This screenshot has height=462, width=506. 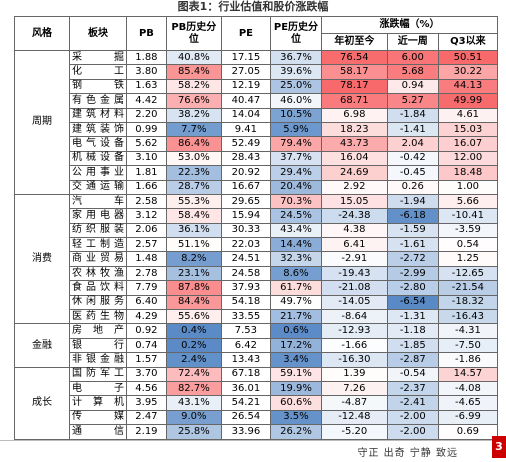 I want to click on value-cell: 59.1%, so click(x=295, y=374).